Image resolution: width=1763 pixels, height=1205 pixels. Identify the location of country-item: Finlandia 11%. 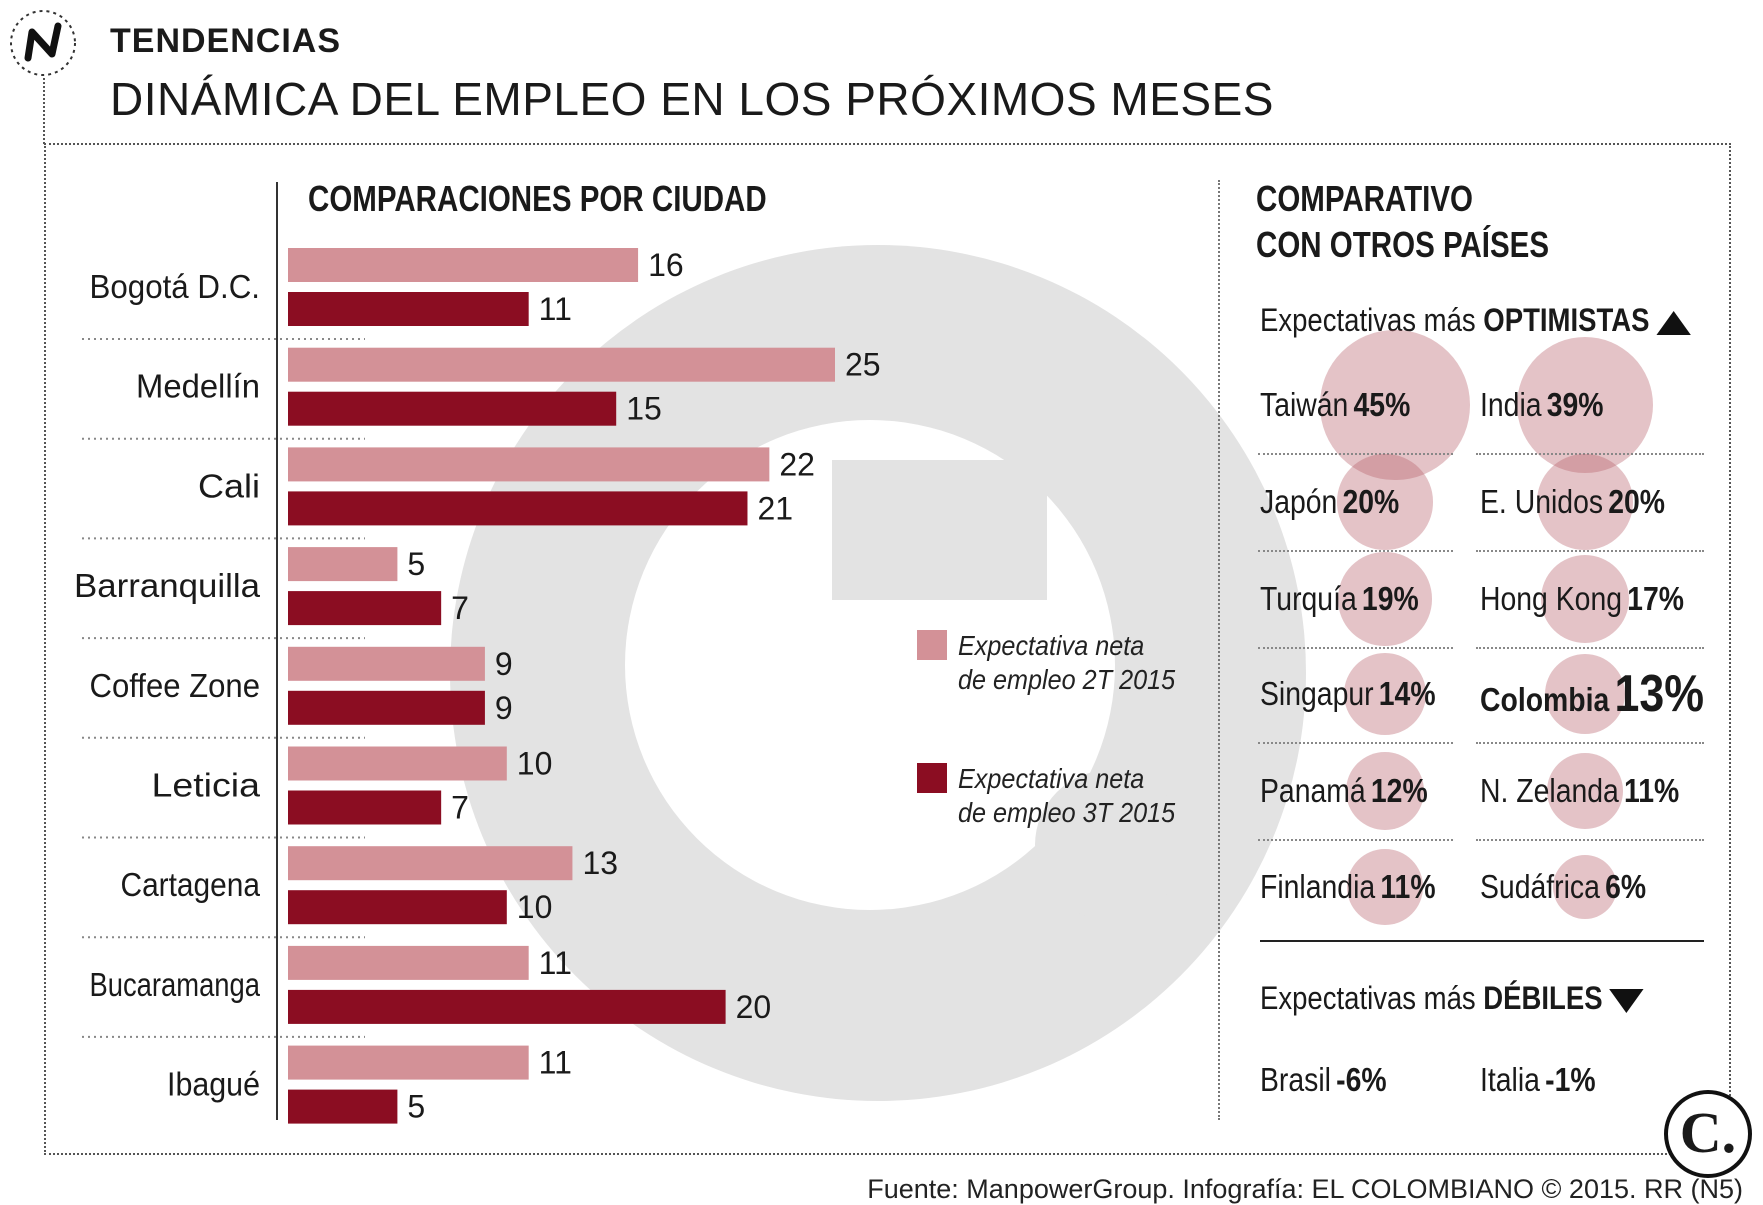
(1348, 886).